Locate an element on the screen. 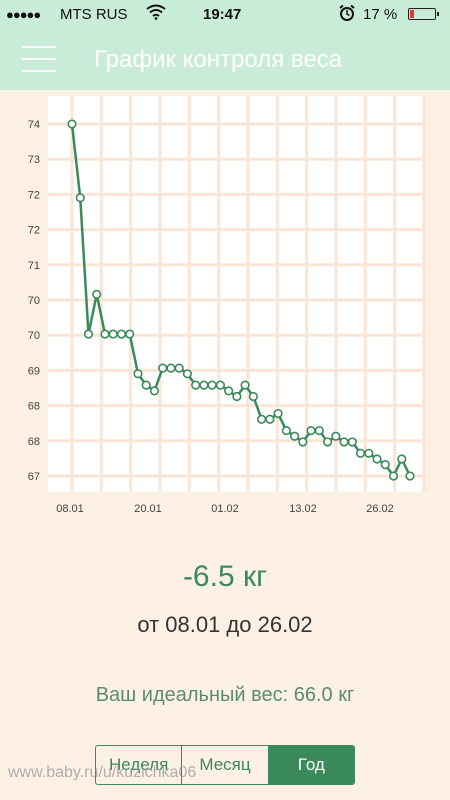 This screenshot has width=450, height=800. carrier-name: MTS RUS is located at coordinates (94, 14).